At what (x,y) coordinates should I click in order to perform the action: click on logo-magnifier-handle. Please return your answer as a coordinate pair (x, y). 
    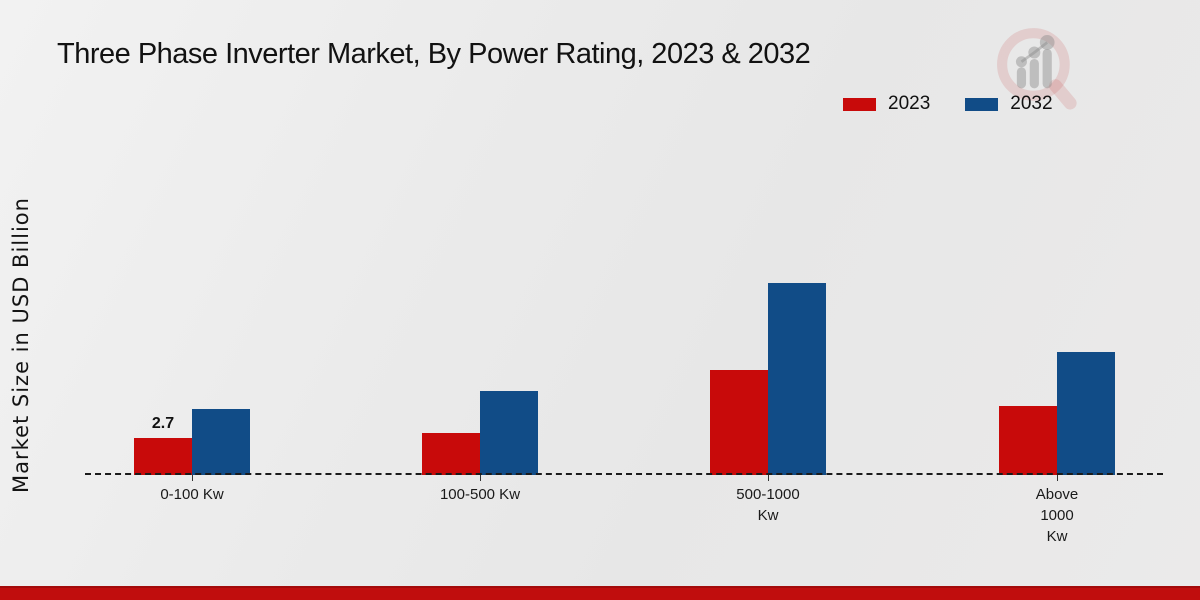
    Looking at the image, I should click on (1063, 94).